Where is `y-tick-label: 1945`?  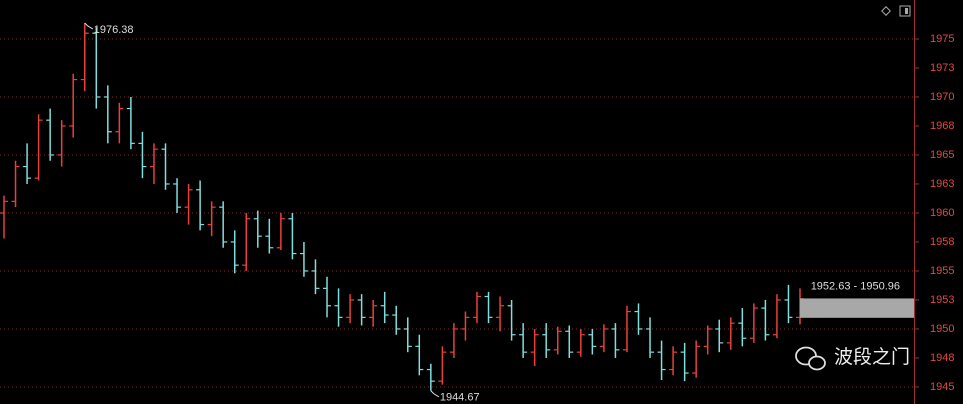 y-tick-label: 1945 is located at coordinates (942, 387).